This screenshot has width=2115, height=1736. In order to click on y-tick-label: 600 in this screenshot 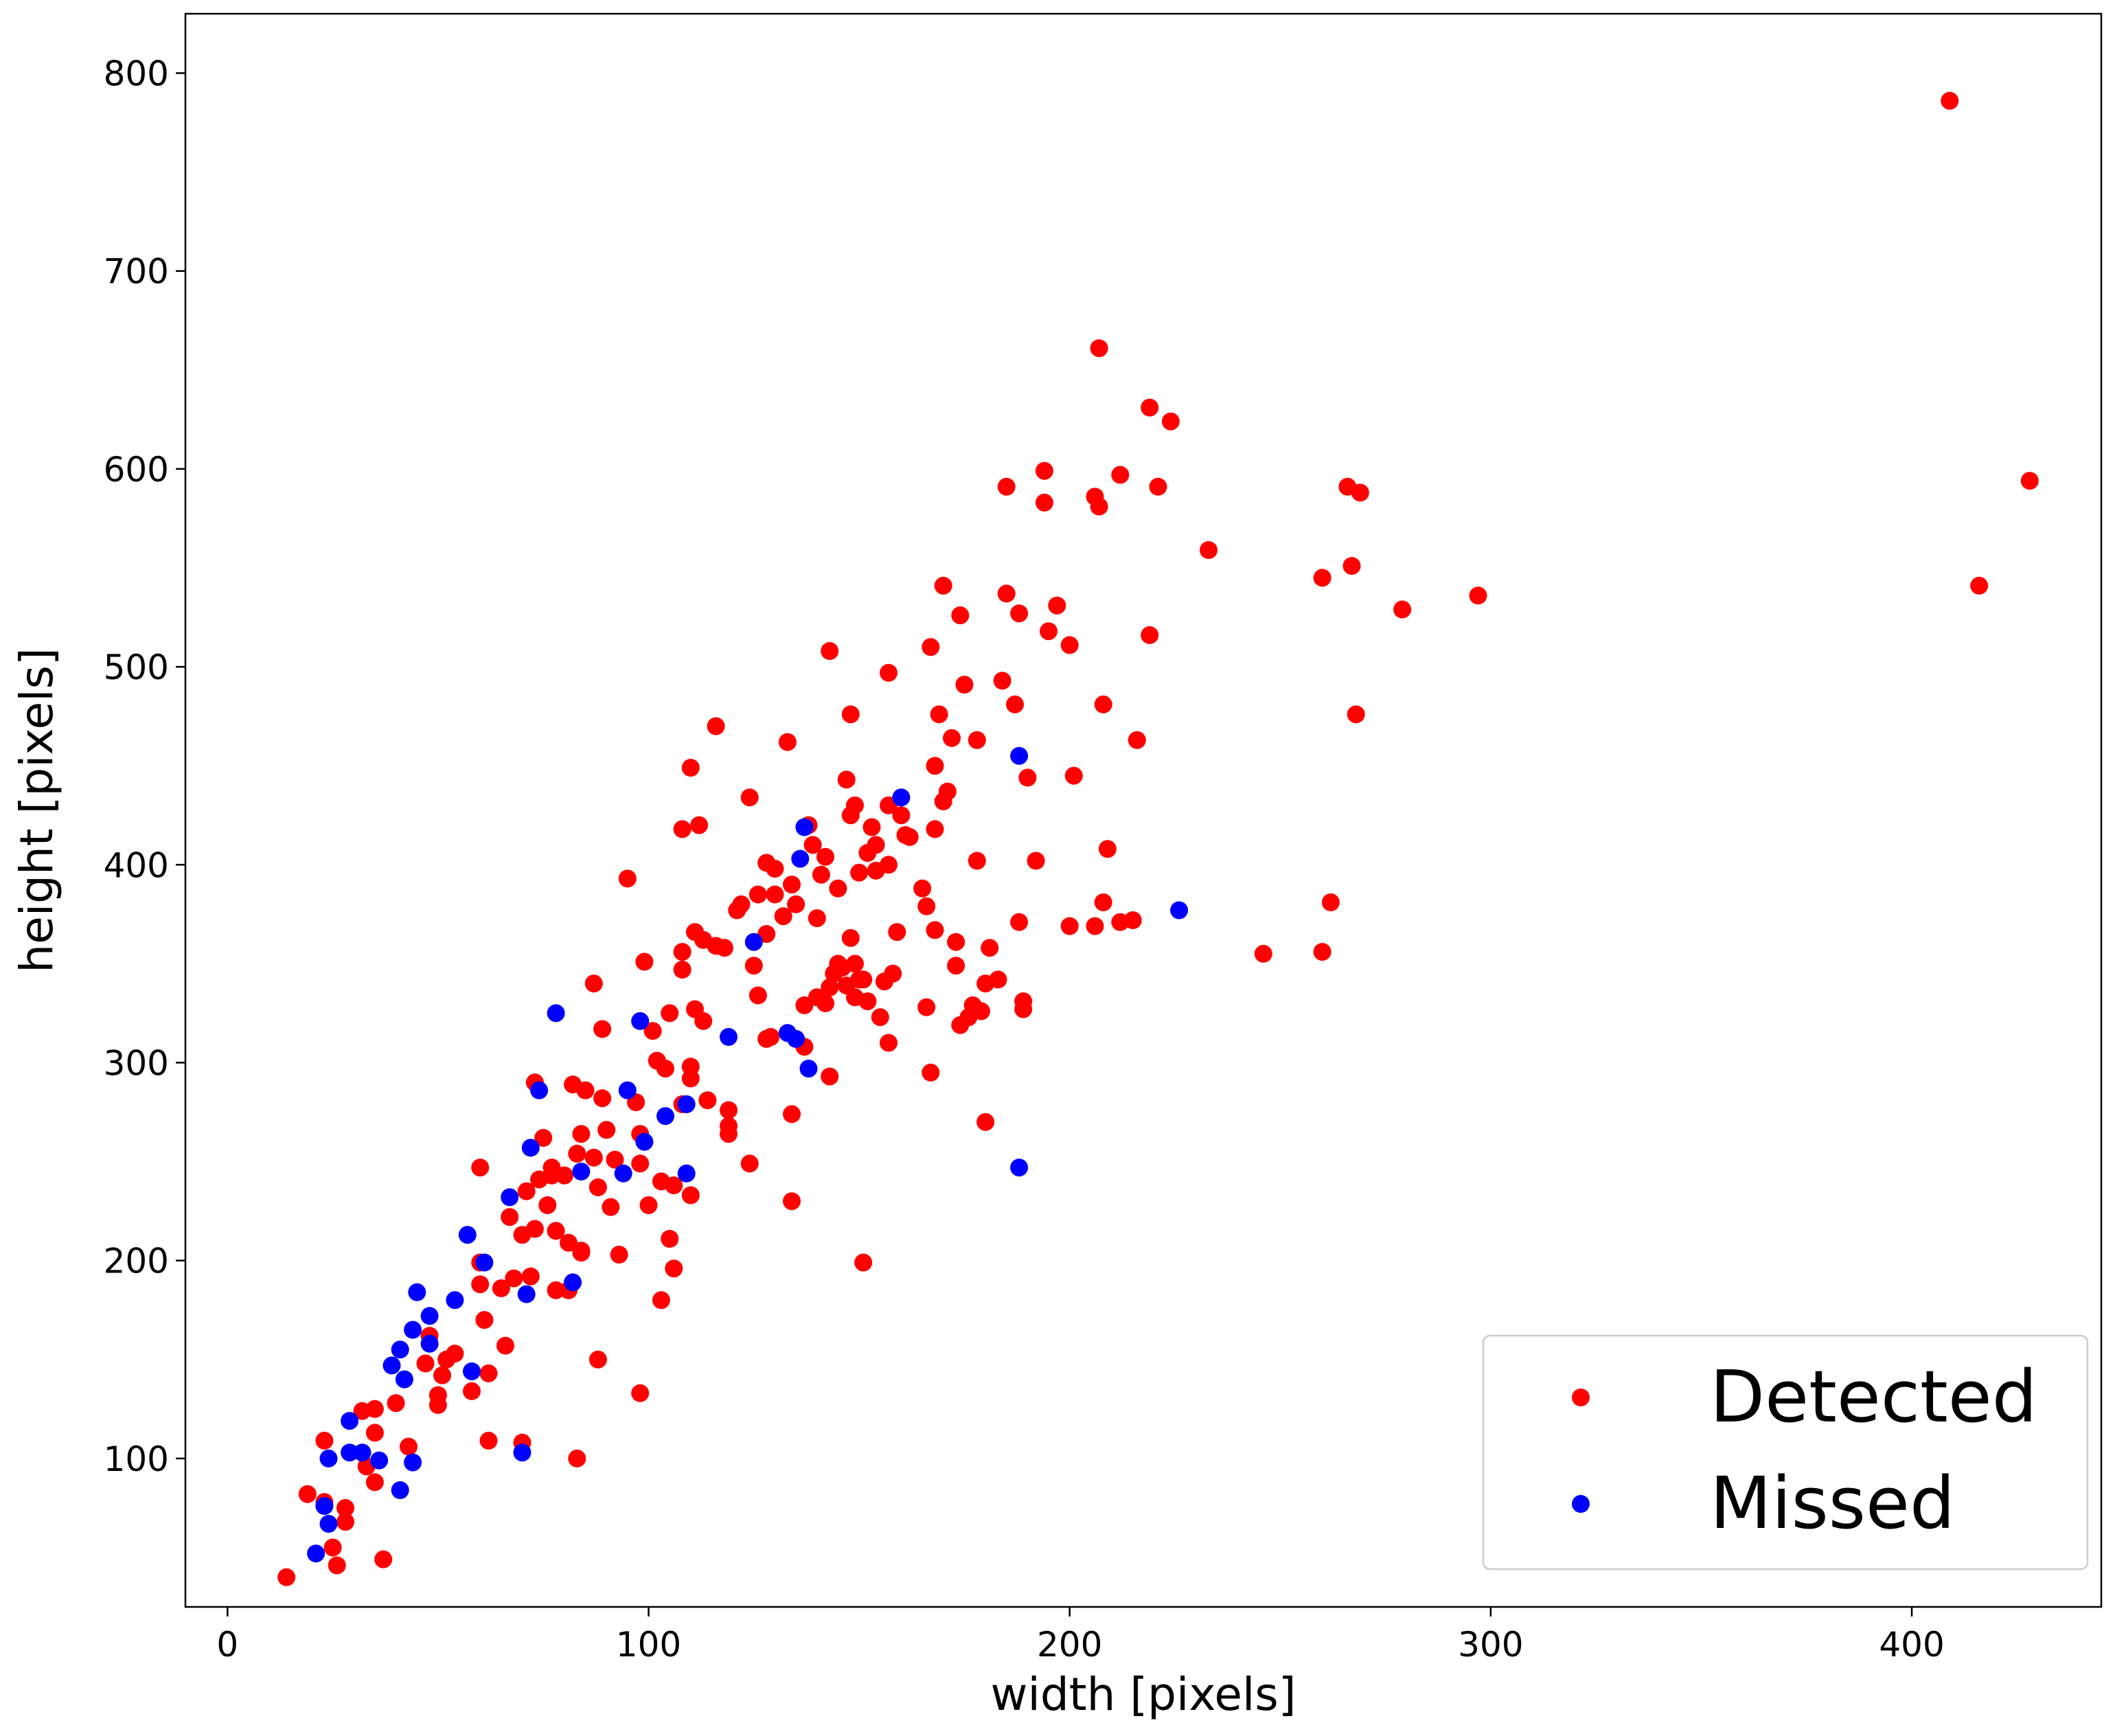, I will do `click(136, 470)`.